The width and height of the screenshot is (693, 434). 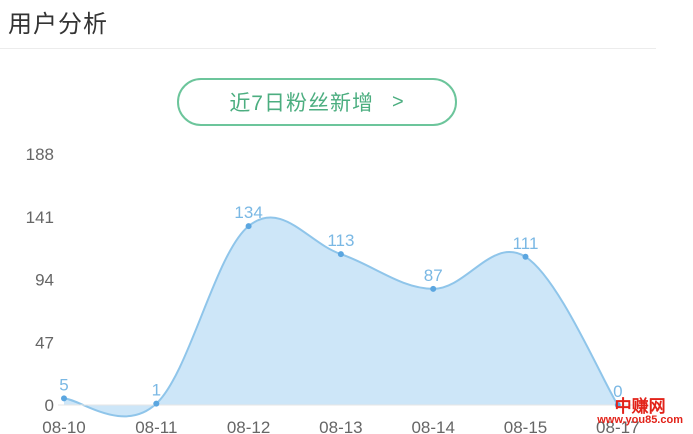 I want to click on watermark-logo: 中赚网 www.you85.com, so click(x=640, y=412).